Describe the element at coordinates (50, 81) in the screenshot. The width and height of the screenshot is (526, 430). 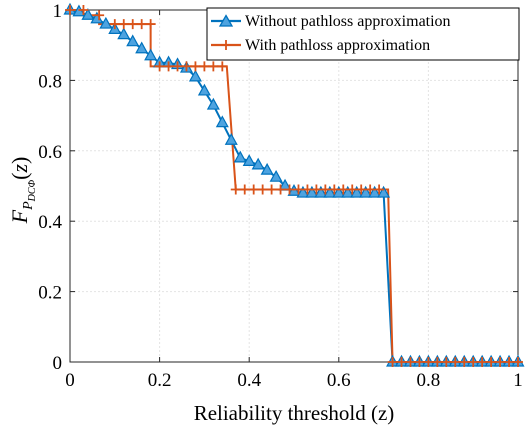
I see `y-tick-label-4: 0.8` at that location.